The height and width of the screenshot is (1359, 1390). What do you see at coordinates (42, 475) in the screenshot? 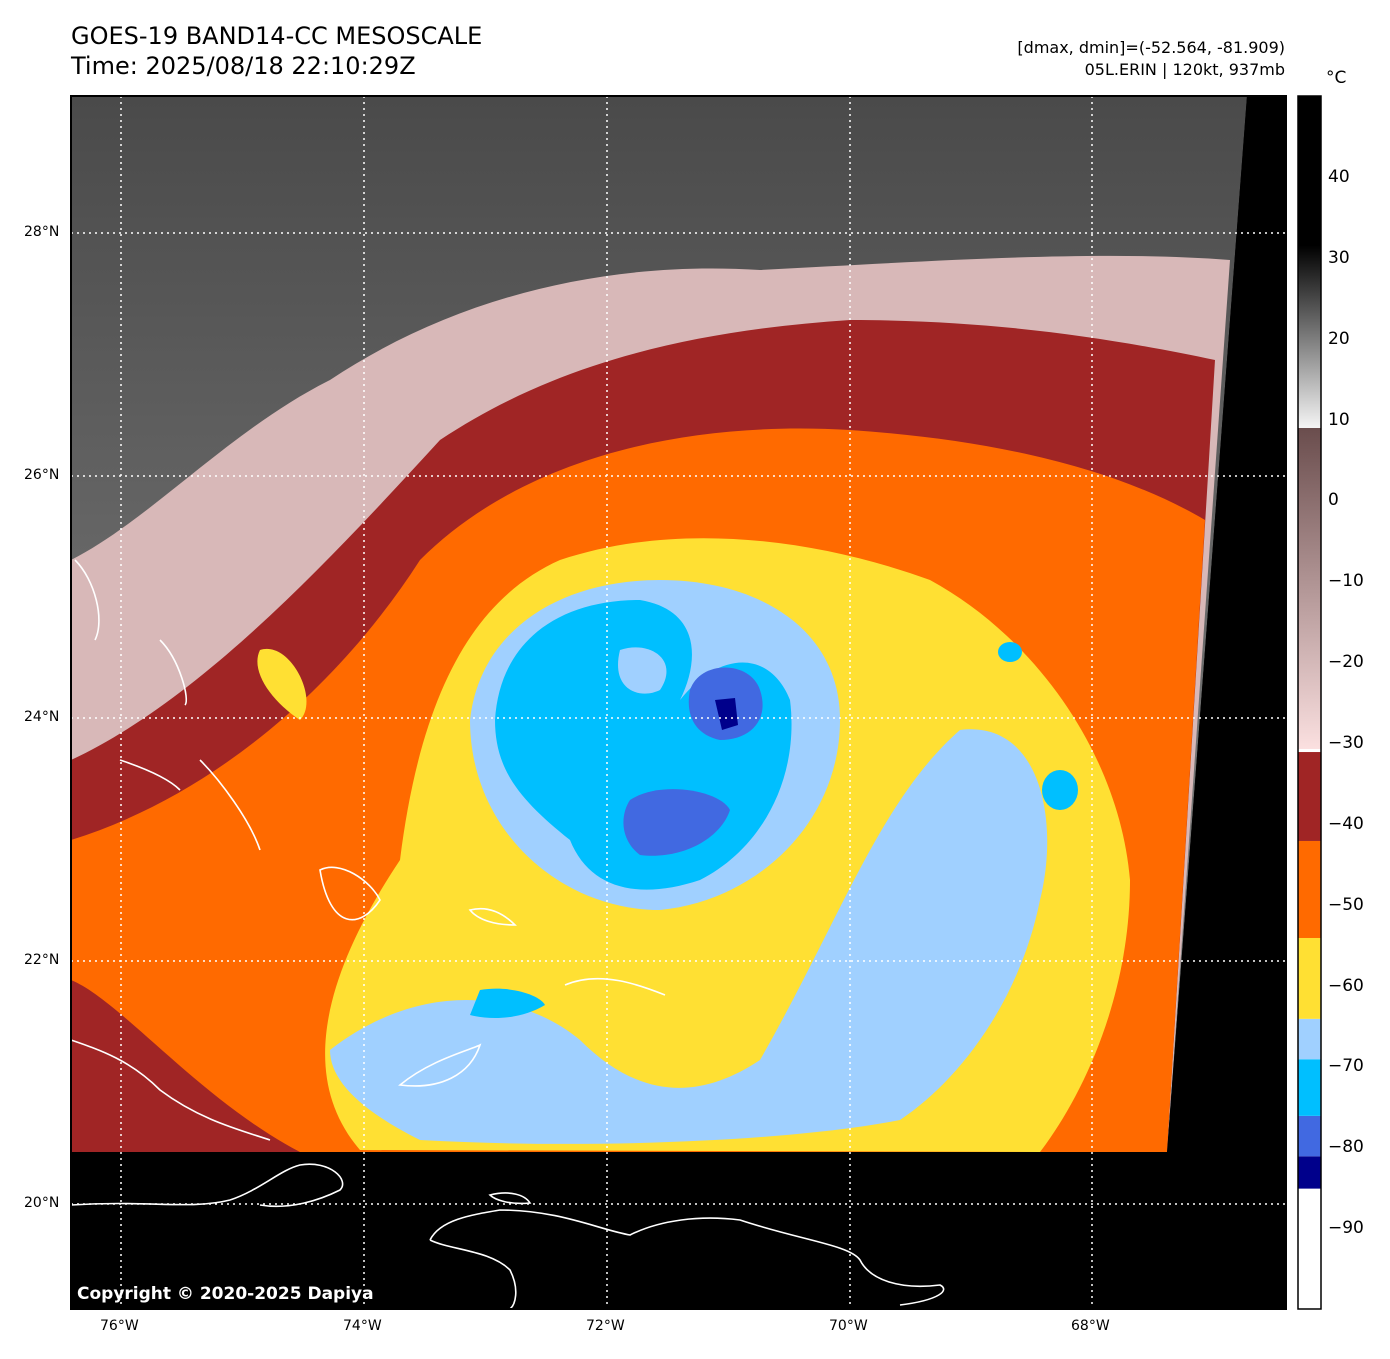
I see `lat-label: 26°N` at bounding box center [42, 475].